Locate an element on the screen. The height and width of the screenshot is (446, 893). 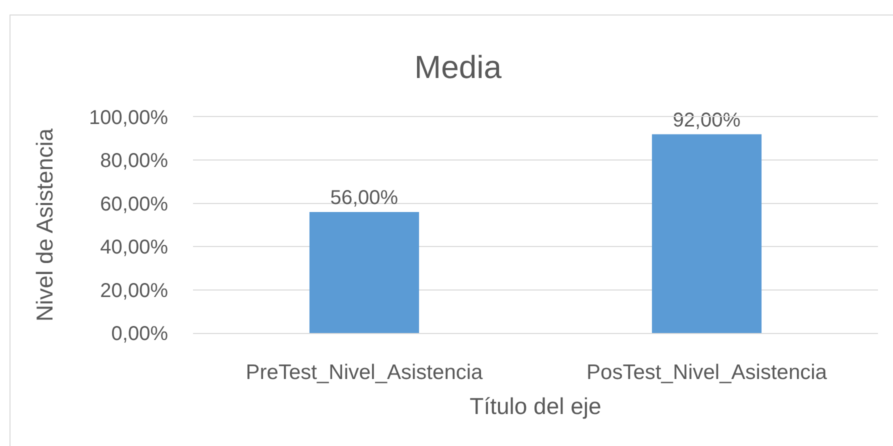
x-tick-label: PreTest_Nivel_Asistencia is located at coordinates (365, 372).